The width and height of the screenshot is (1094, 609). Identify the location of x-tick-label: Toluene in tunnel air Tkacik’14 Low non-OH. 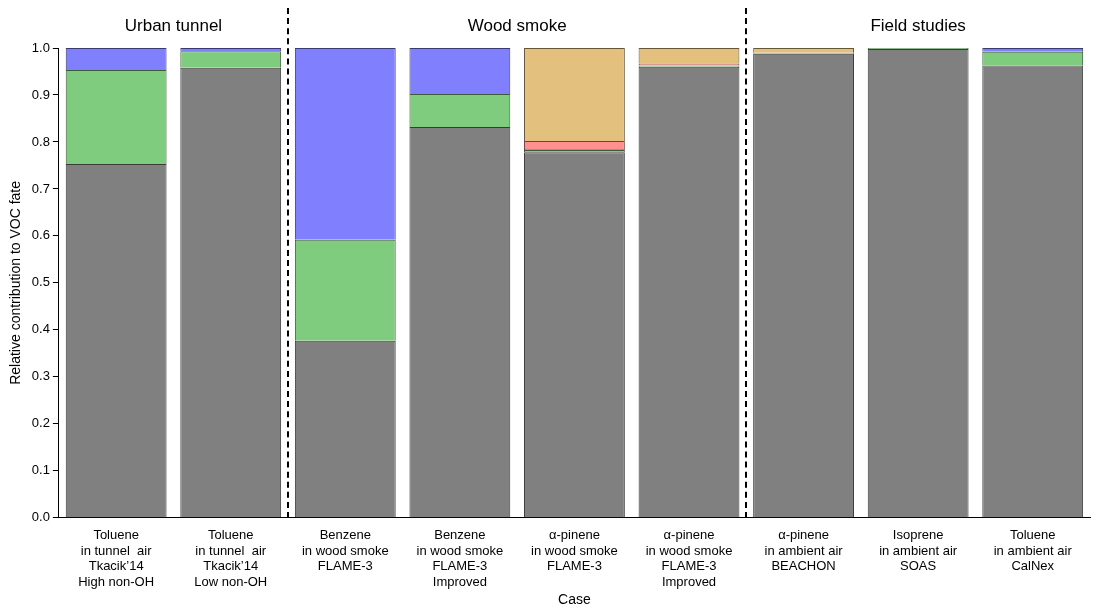
(231, 558).